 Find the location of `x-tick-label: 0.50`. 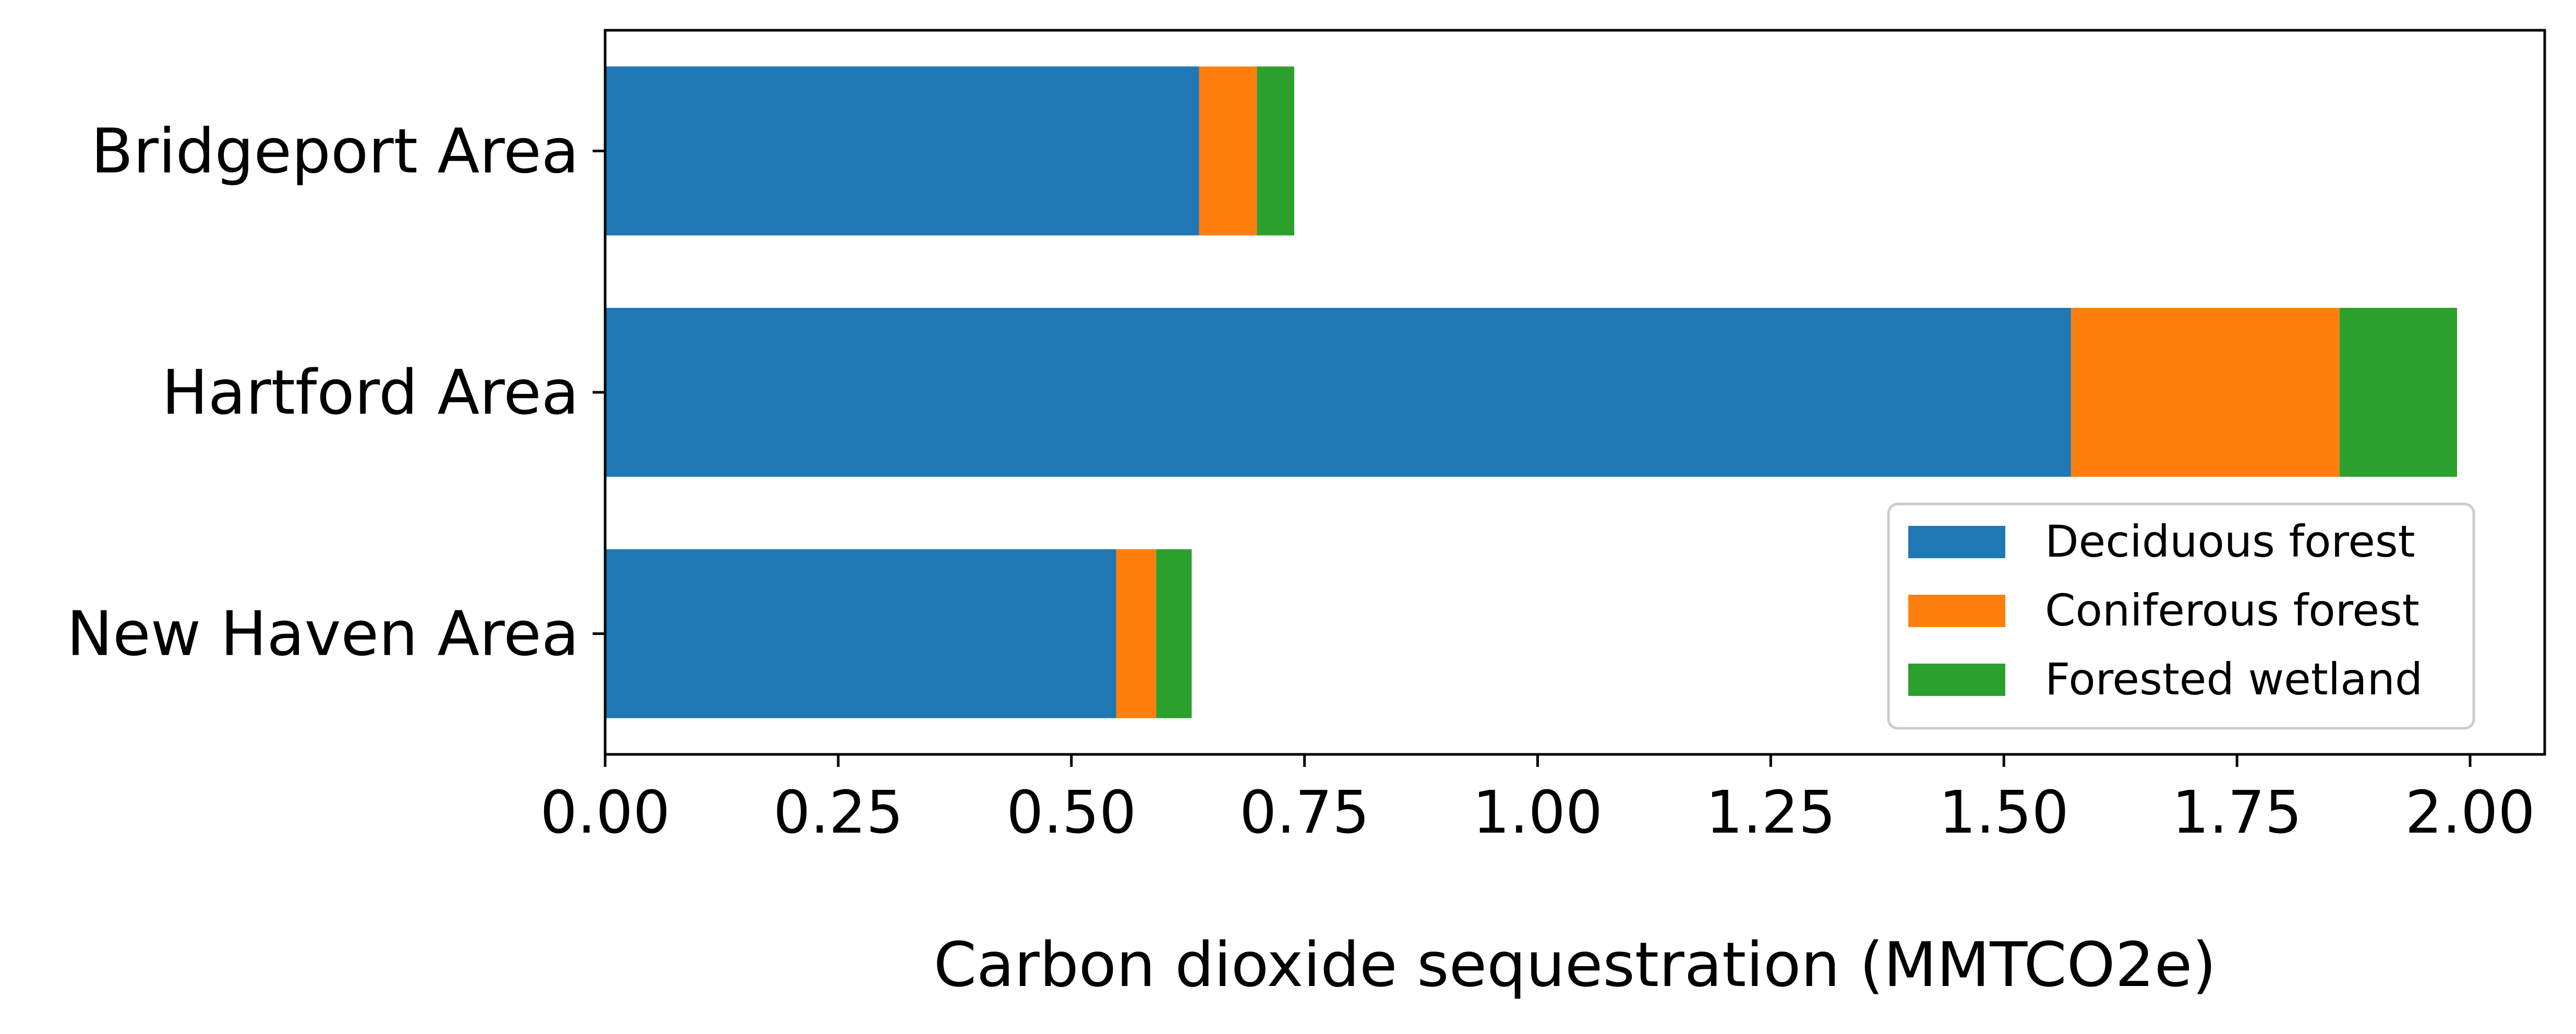

x-tick-label: 0.50 is located at coordinates (1071, 813).